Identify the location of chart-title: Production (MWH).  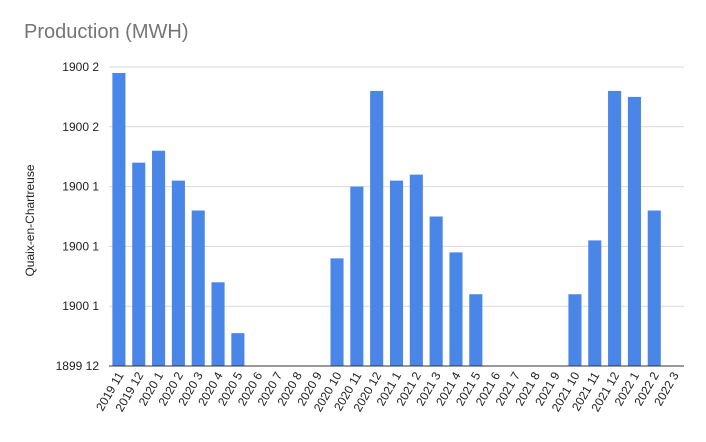
(106, 32).